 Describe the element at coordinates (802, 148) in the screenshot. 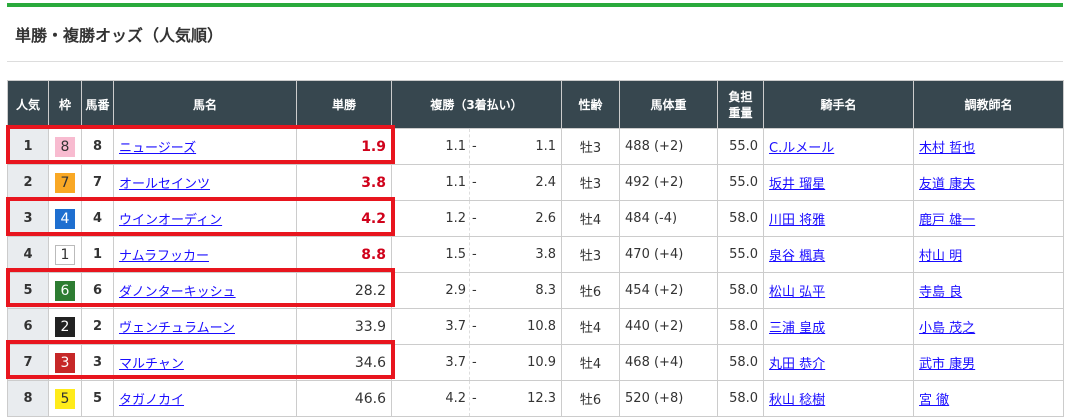

I see `jockey-link: C.ルメール` at that location.